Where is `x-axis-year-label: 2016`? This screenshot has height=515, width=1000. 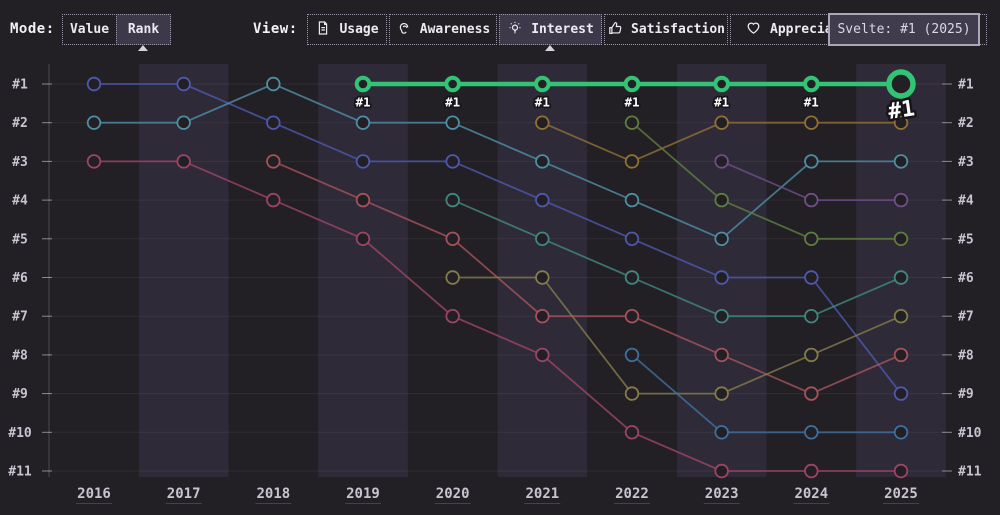 x-axis-year-label: 2016 is located at coordinates (94, 494).